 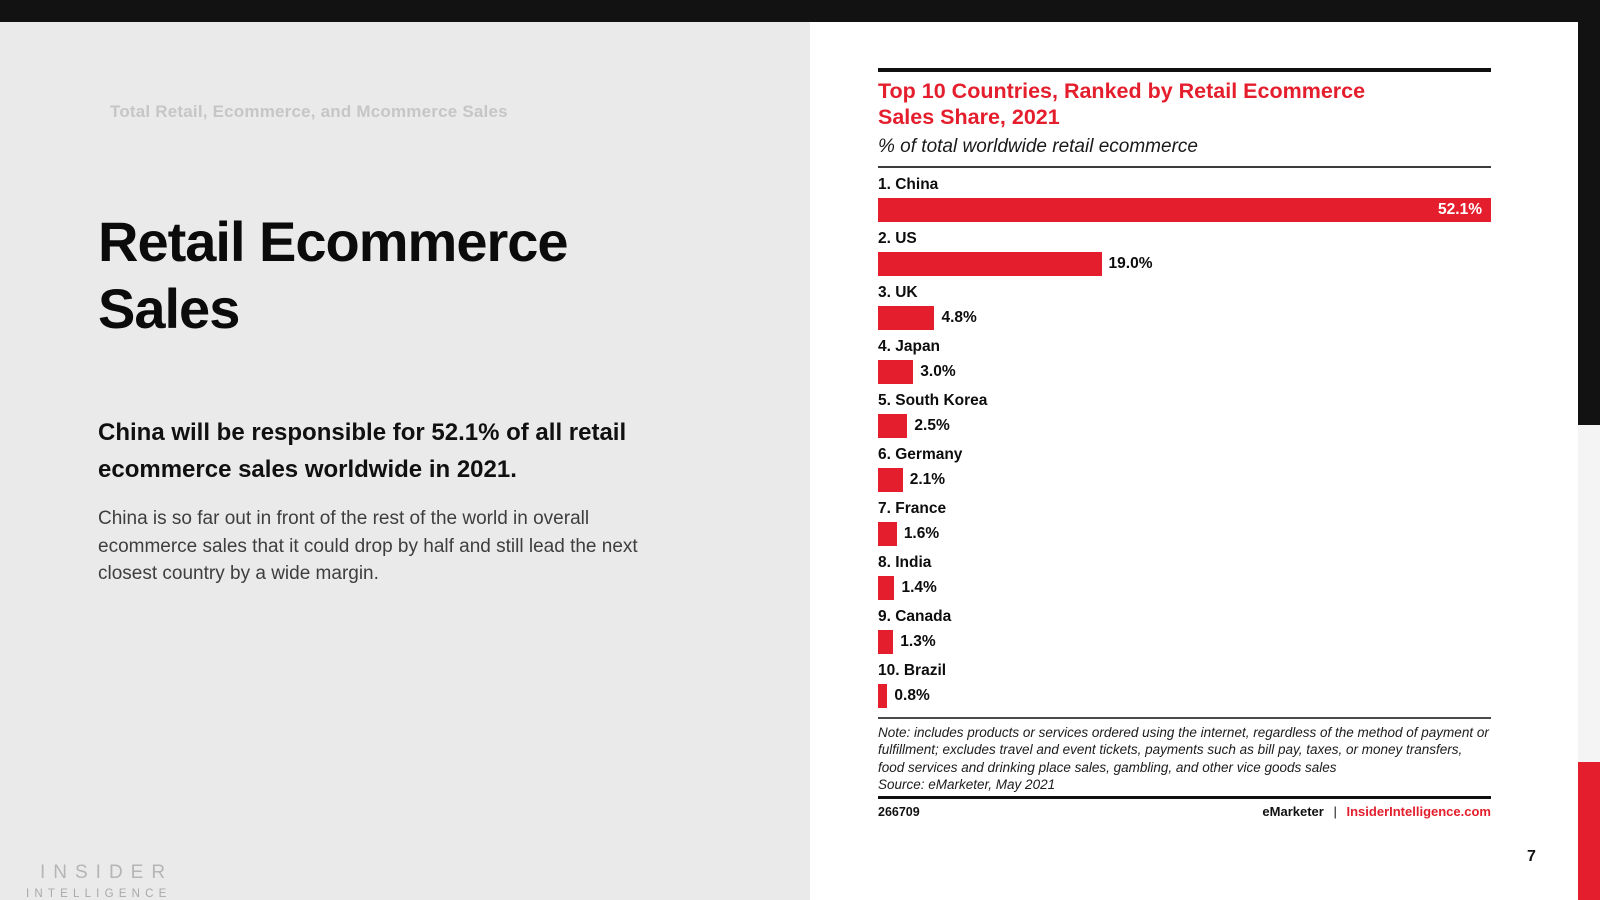 I want to click on bar-value-outside: 19.0%, so click(x=1130, y=263).